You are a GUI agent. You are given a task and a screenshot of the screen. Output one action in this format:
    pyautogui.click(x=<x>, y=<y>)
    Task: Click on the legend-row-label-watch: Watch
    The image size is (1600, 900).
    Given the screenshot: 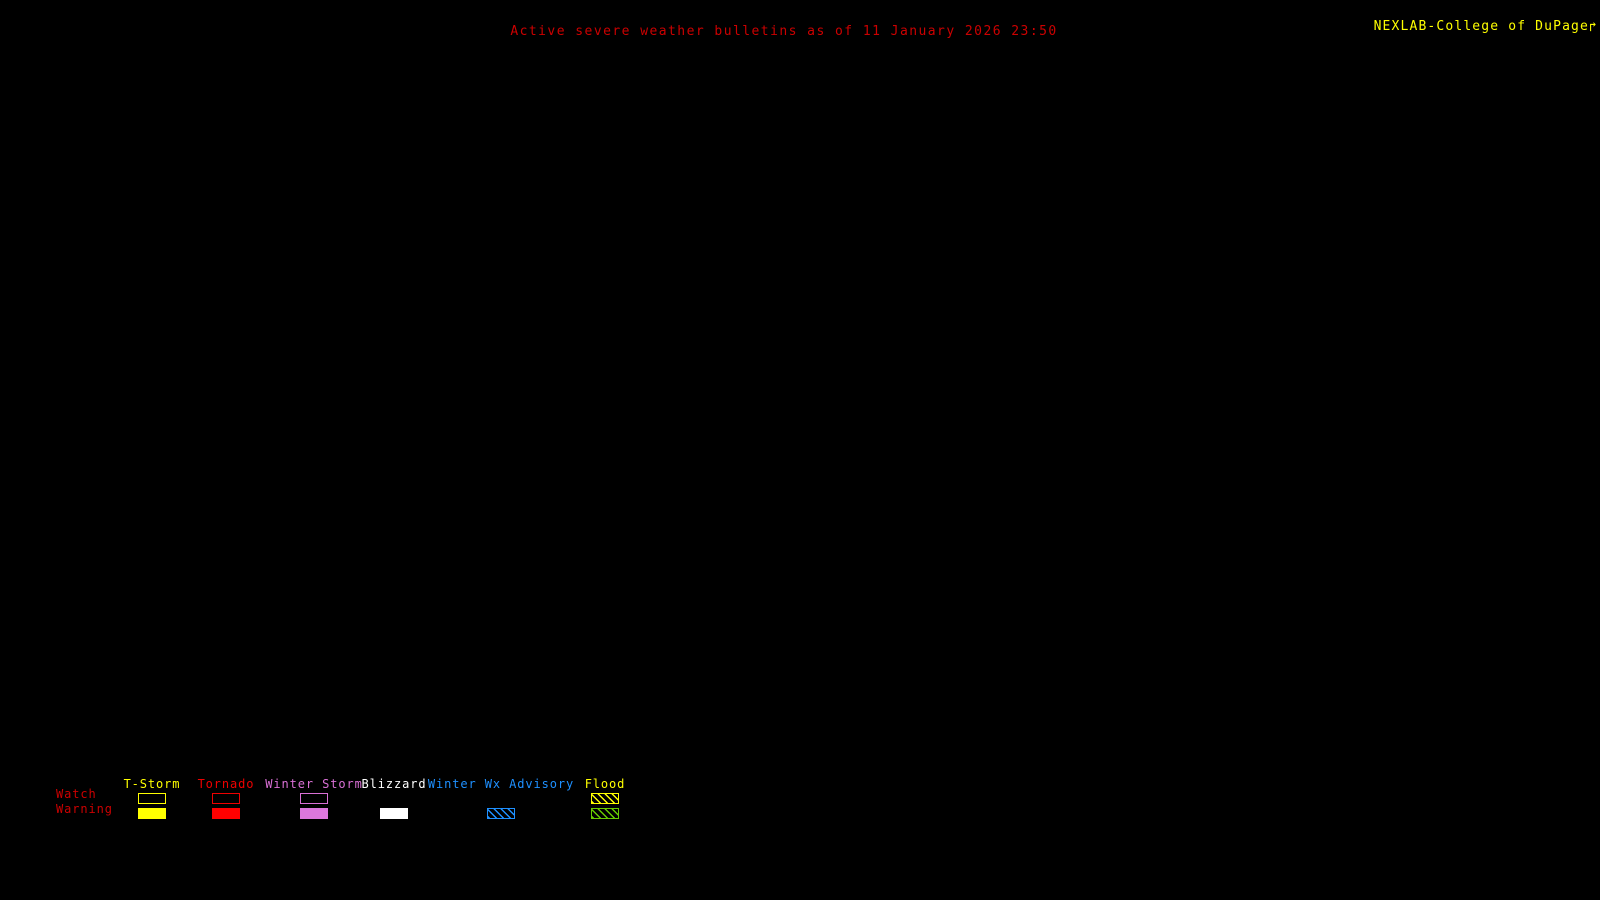 What is the action you would take?
    pyautogui.click(x=76, y=794)
    